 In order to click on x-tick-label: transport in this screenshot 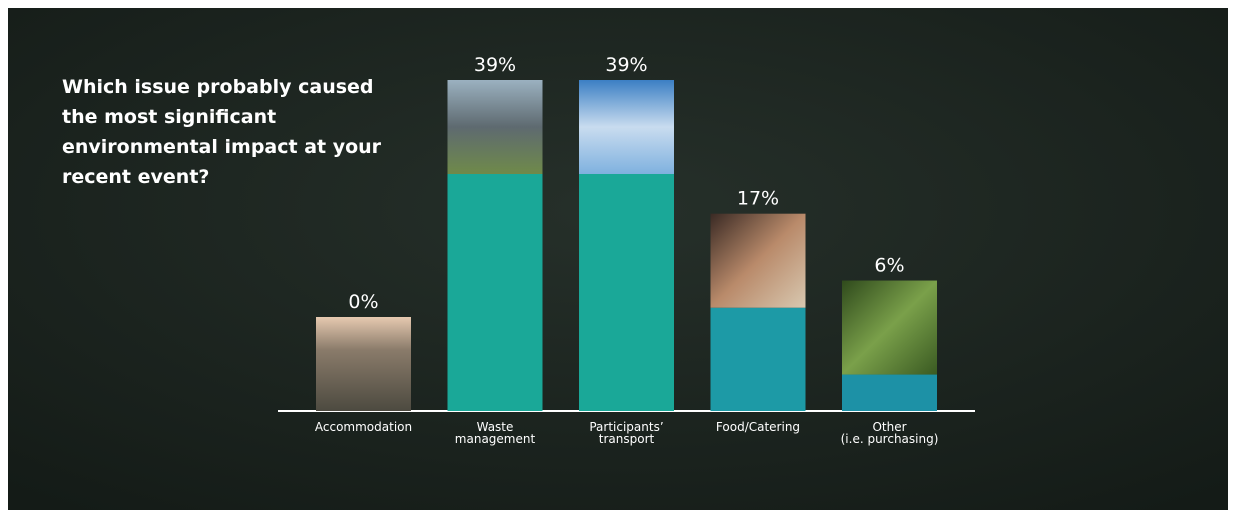, I will do `click(627, 439)`.